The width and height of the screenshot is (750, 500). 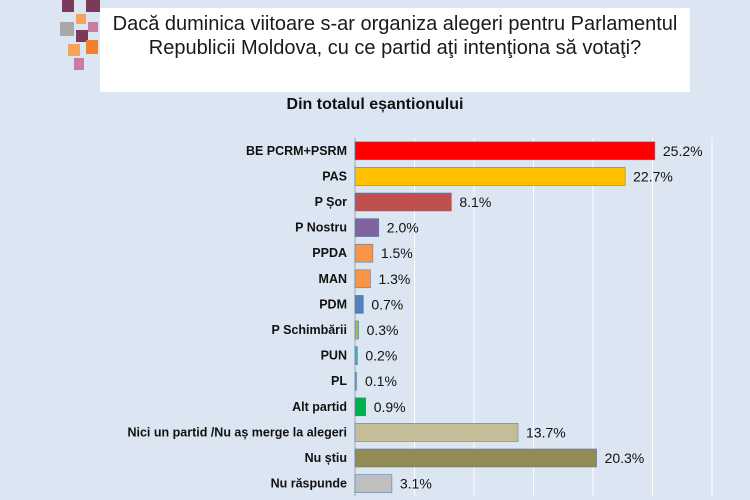 What do you see at coordinates (334, 176) in the screenshot?
I see `category-label: PAS` at bounding box center [334, 176].